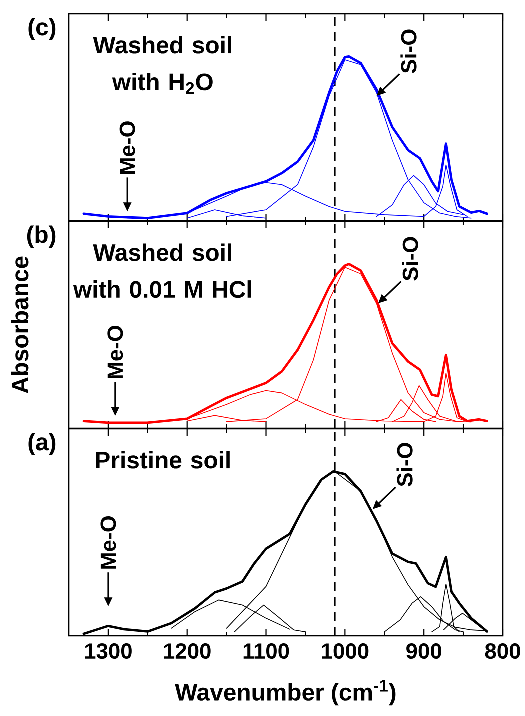 Image resolution: width=525 pixels, height=716 pixels. I want to click on y-axis-title: Absorbance, so click(20, 325).